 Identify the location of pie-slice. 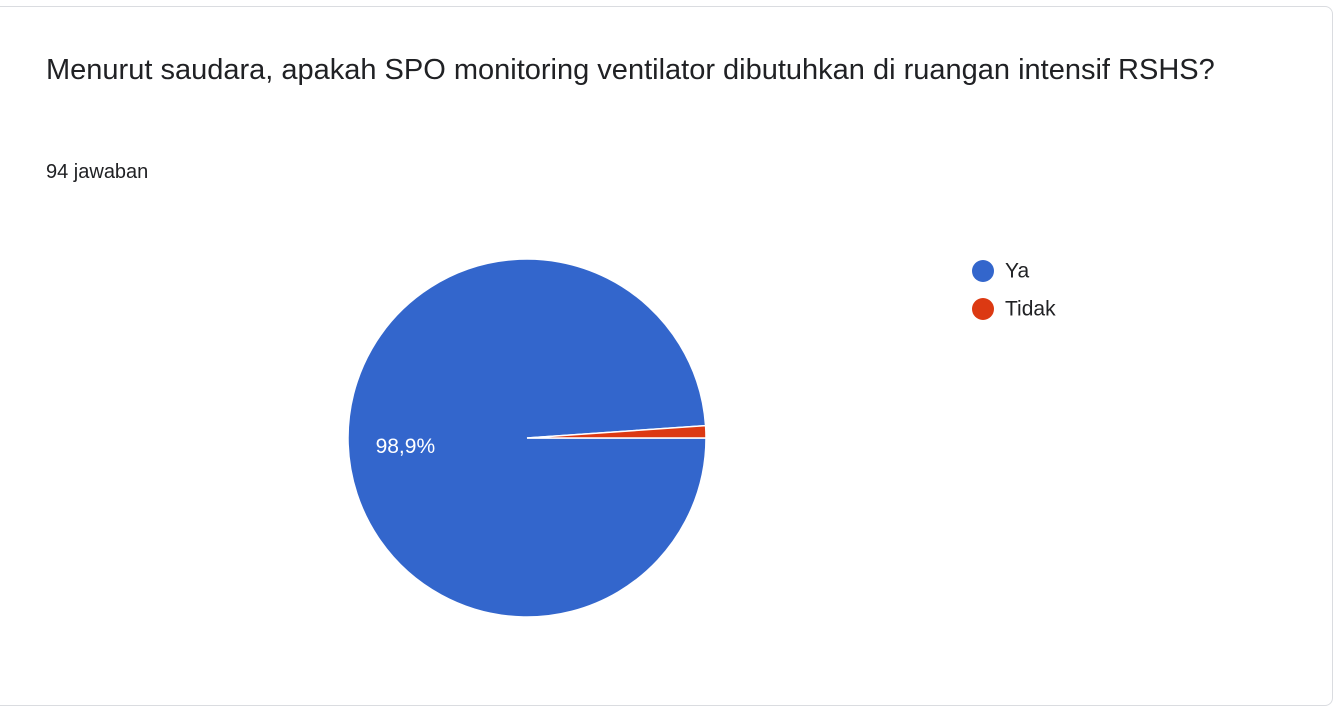
(616, 431).